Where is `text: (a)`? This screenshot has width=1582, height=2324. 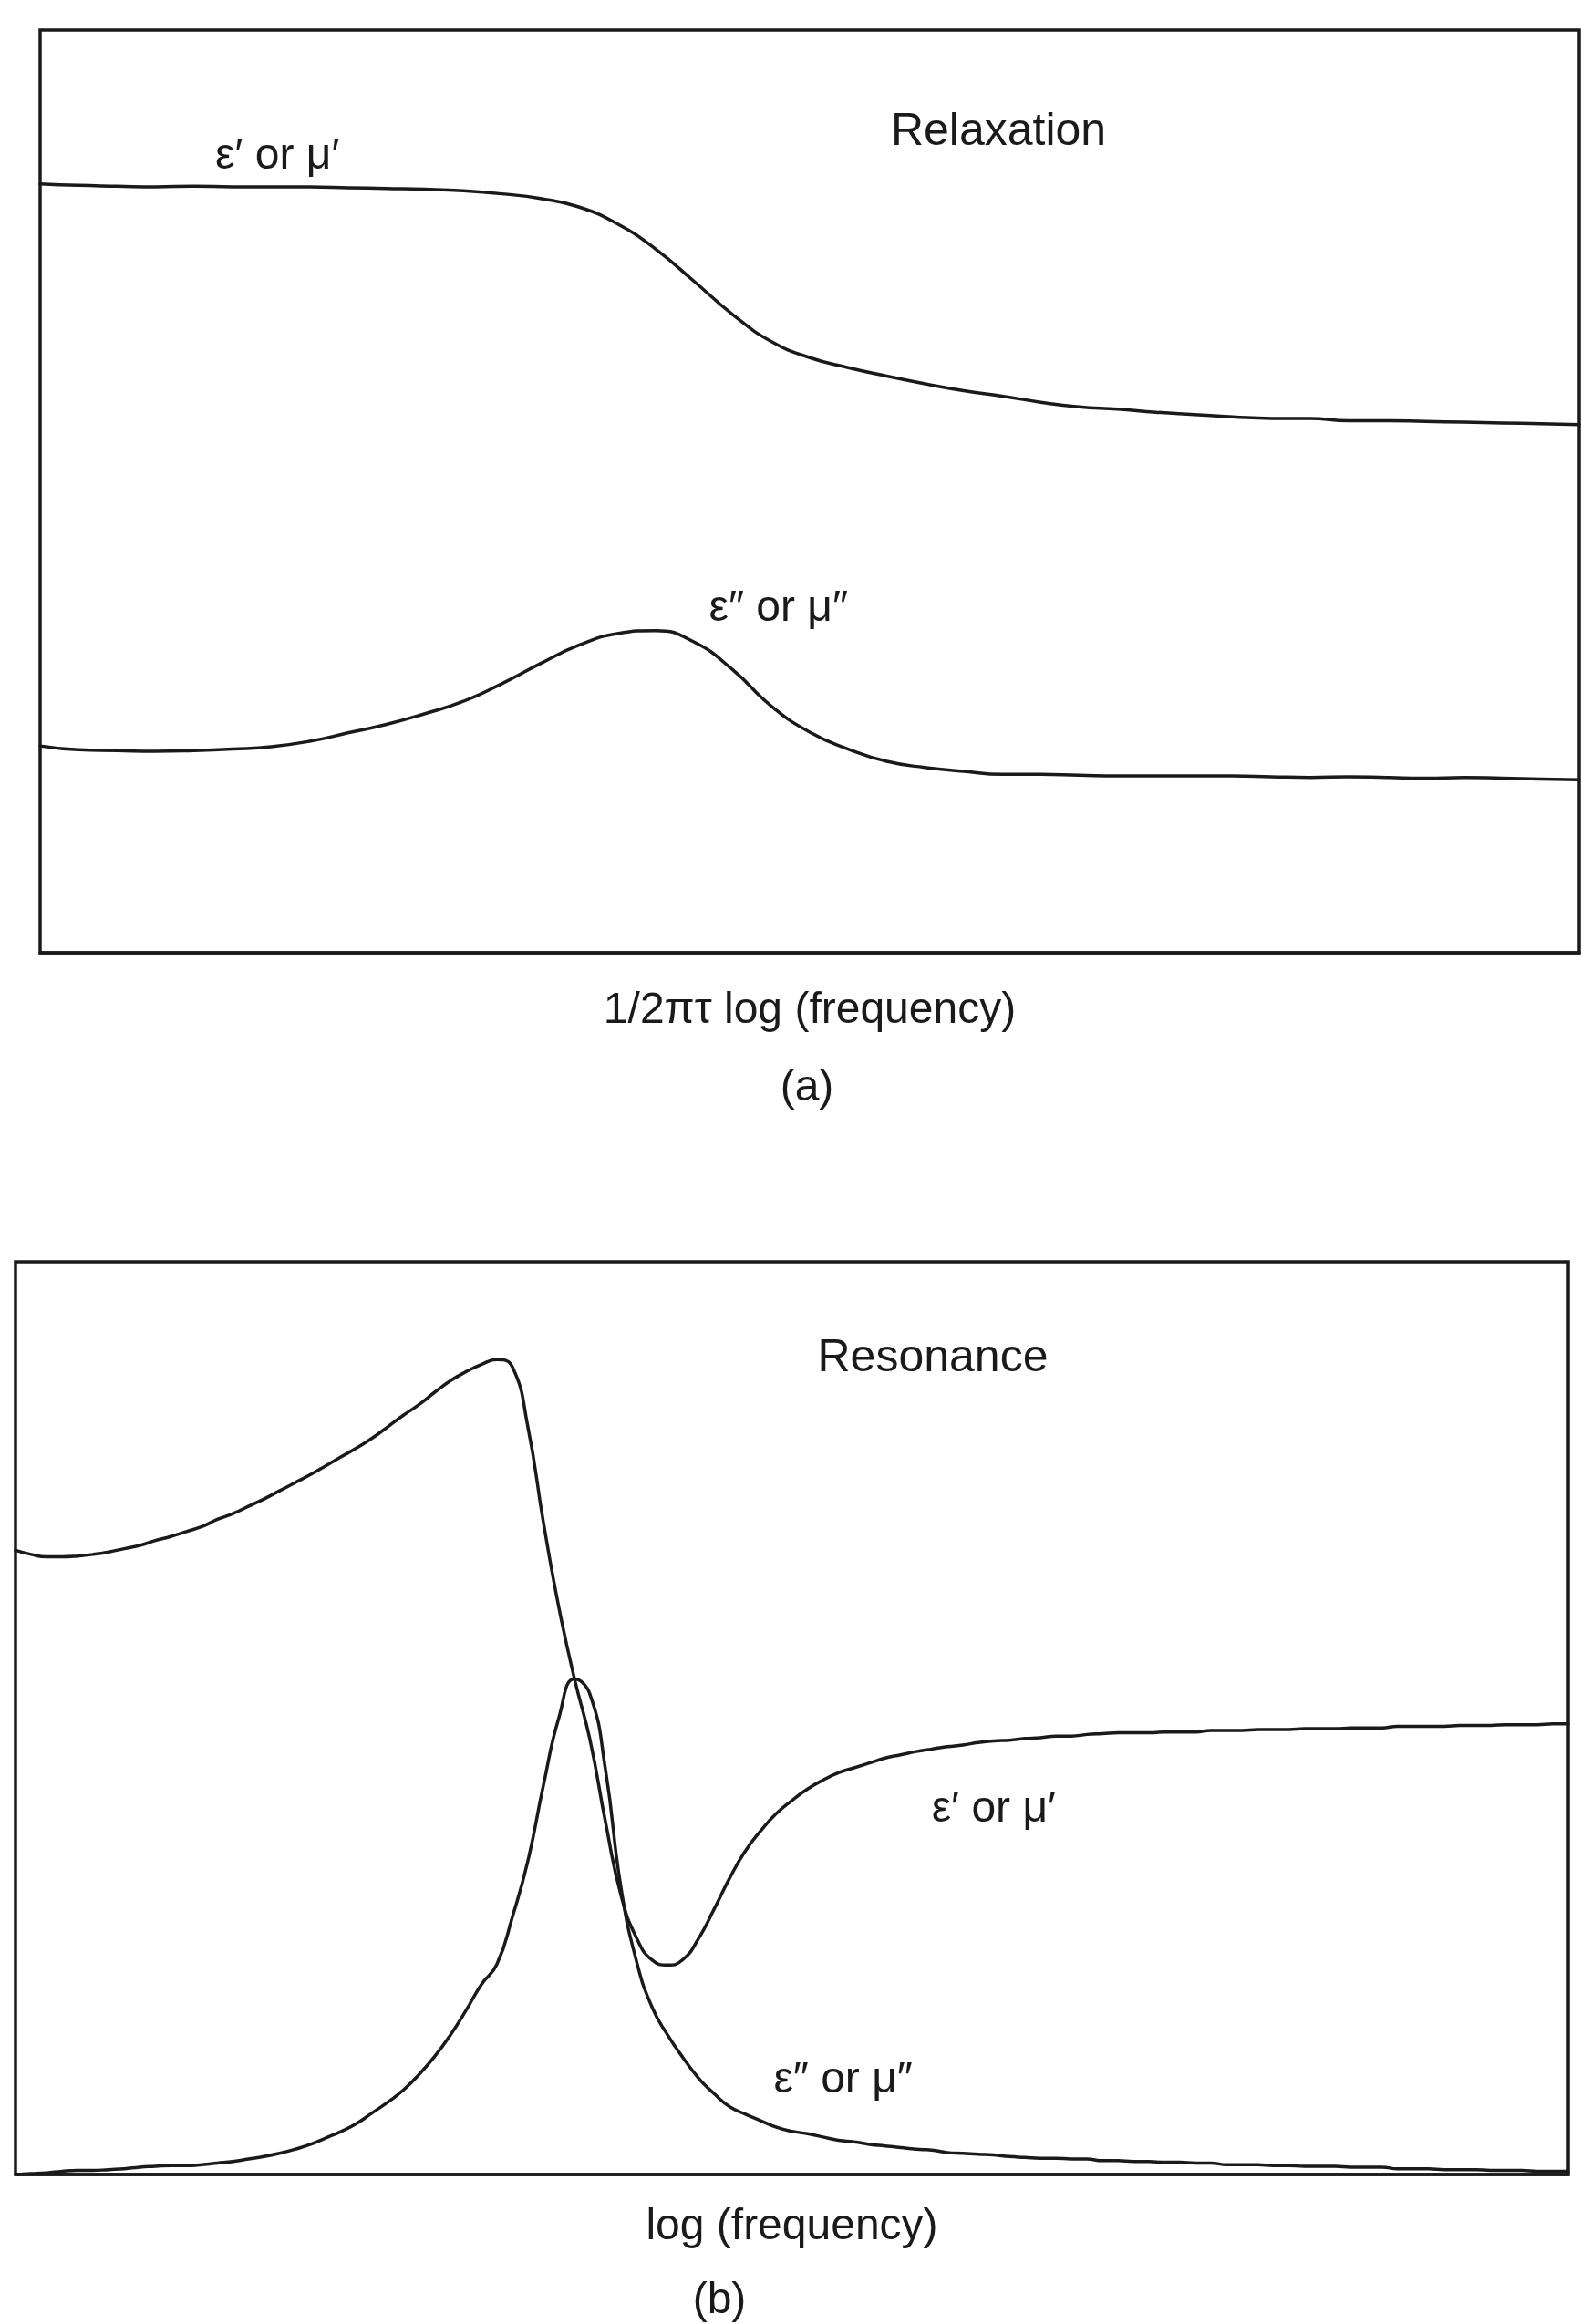 text: (a) is located at coordinates (807, 1085).